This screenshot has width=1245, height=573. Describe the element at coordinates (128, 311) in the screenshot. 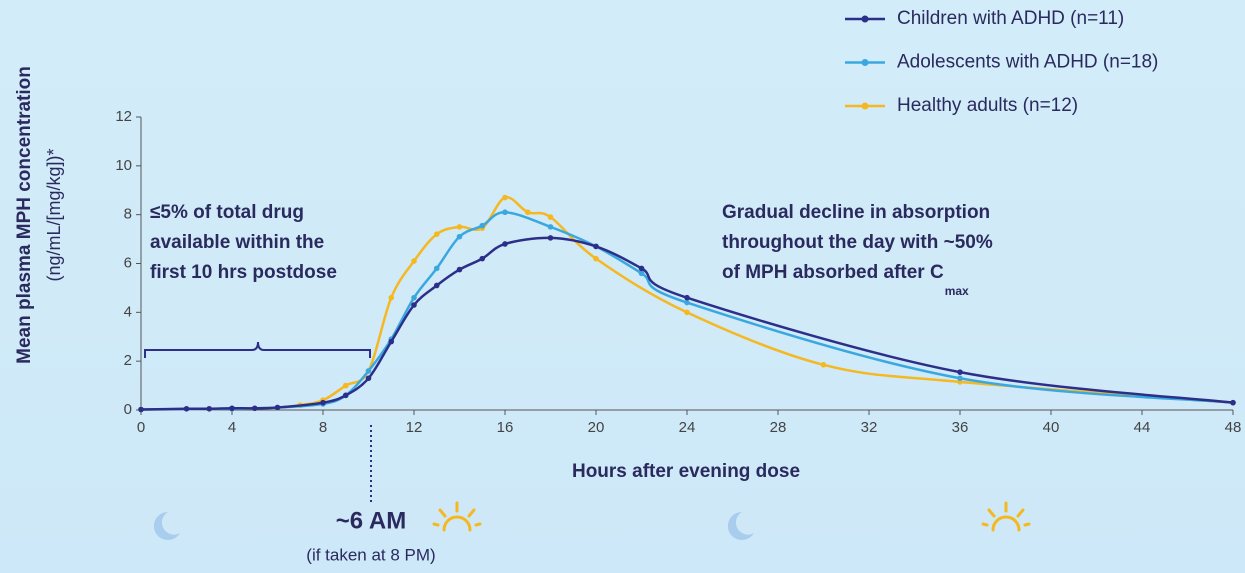

I see `y-tick-label: 4` at that location.